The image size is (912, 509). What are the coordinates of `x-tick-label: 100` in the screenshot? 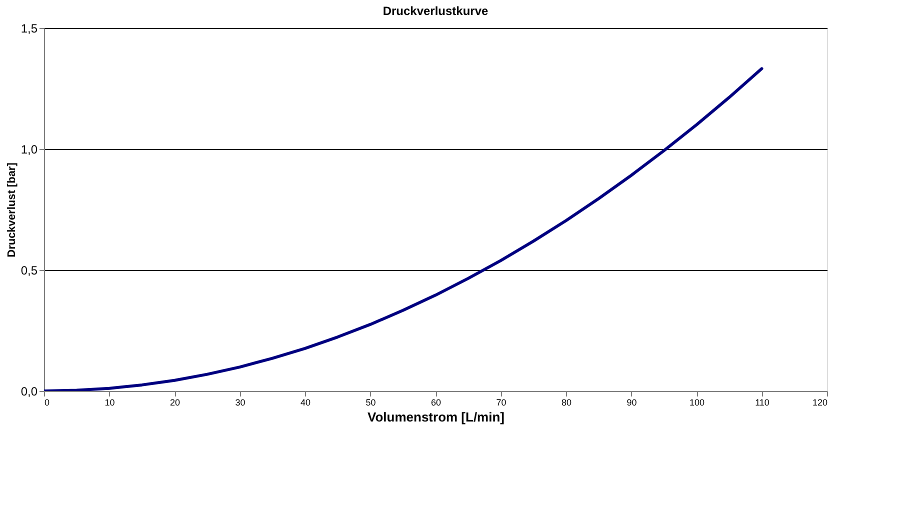 It's located at (697, 403).